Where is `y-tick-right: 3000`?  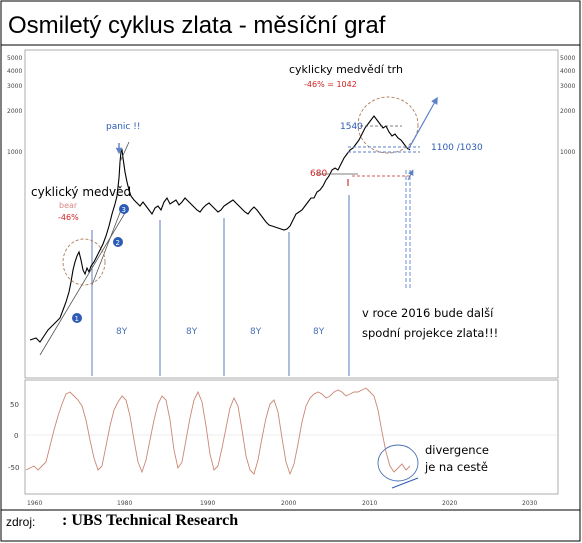 y-tick-right: 3000 is located at coordinates (567, 86).